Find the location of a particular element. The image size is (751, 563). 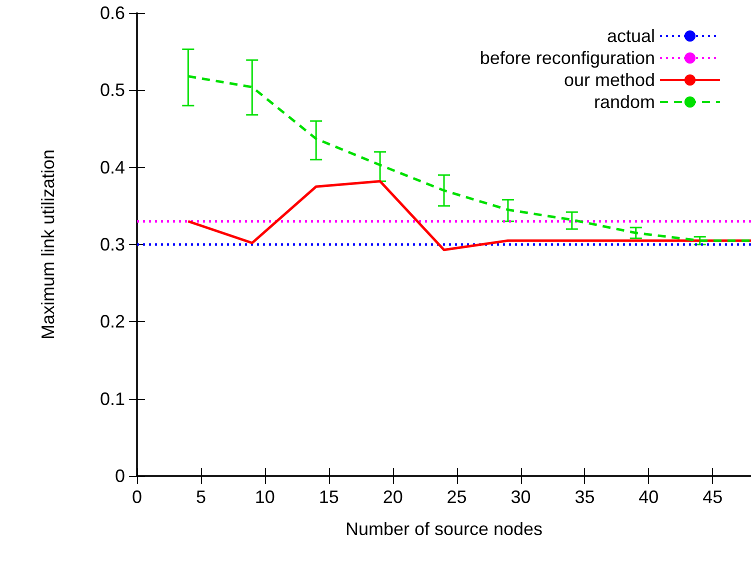

y-tick-label: 0.3 is located at coordinates (112, 244).